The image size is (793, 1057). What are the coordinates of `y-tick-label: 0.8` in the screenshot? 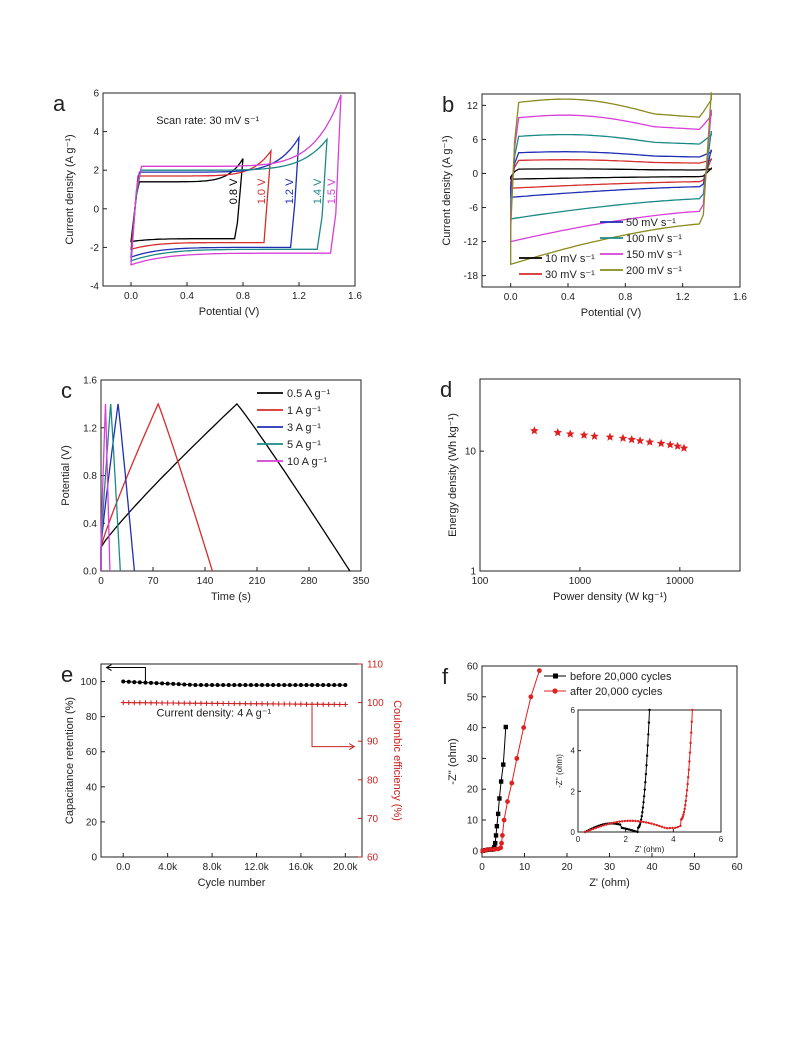 It's located at (90, 476).